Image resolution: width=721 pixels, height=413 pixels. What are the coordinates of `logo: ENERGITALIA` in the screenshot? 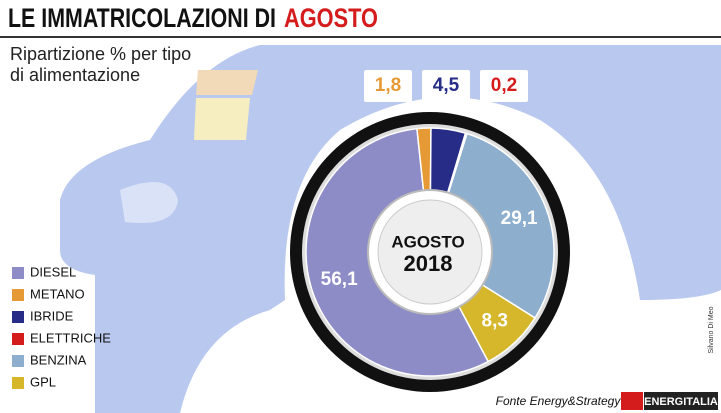 It's located at (681, 402).